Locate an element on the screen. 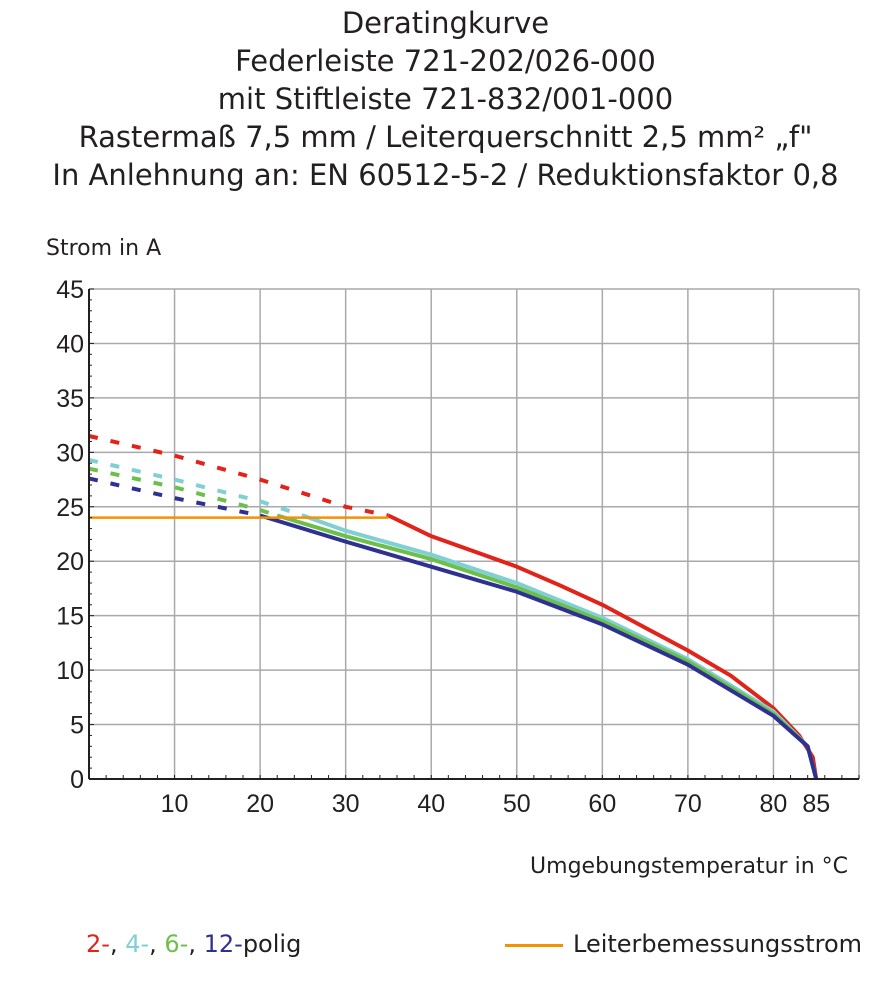  x-tick-label: 30 is located at coordinates (346, 804).